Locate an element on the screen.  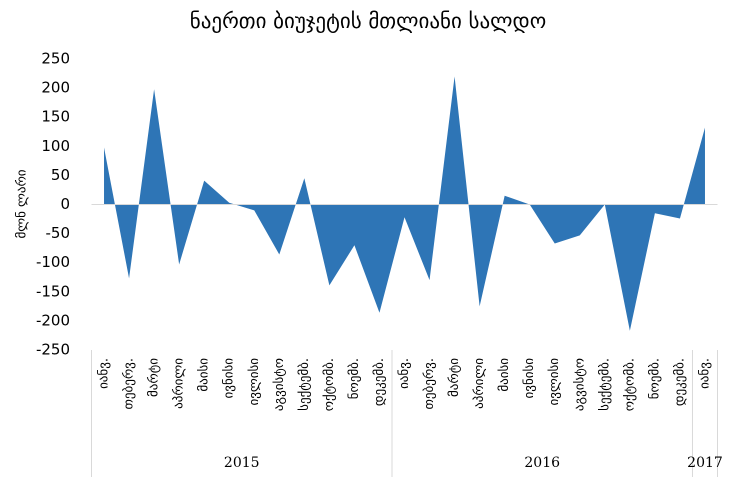
y-tick-label: -250 is located at coordinates (53, 350).